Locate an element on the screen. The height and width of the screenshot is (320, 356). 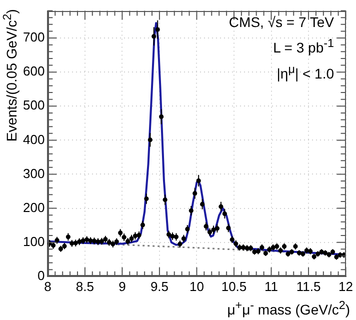
x-axis-title: μ$^{+}$μ$^{-}$ mass (GeV/c$^{2}$) is located at coordinates (288, 308).